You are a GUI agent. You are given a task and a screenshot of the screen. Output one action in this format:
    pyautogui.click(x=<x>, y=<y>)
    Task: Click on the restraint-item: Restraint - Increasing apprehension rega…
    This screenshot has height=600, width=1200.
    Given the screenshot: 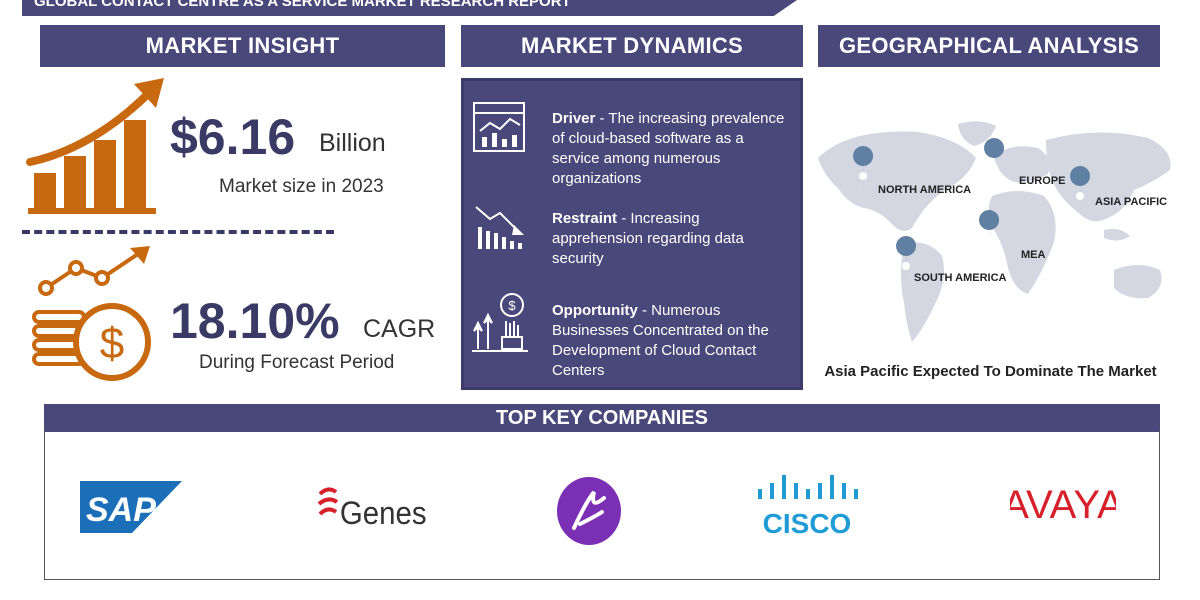 What is the action you would take?
    pyautogui.click(x=672, y=239)
    